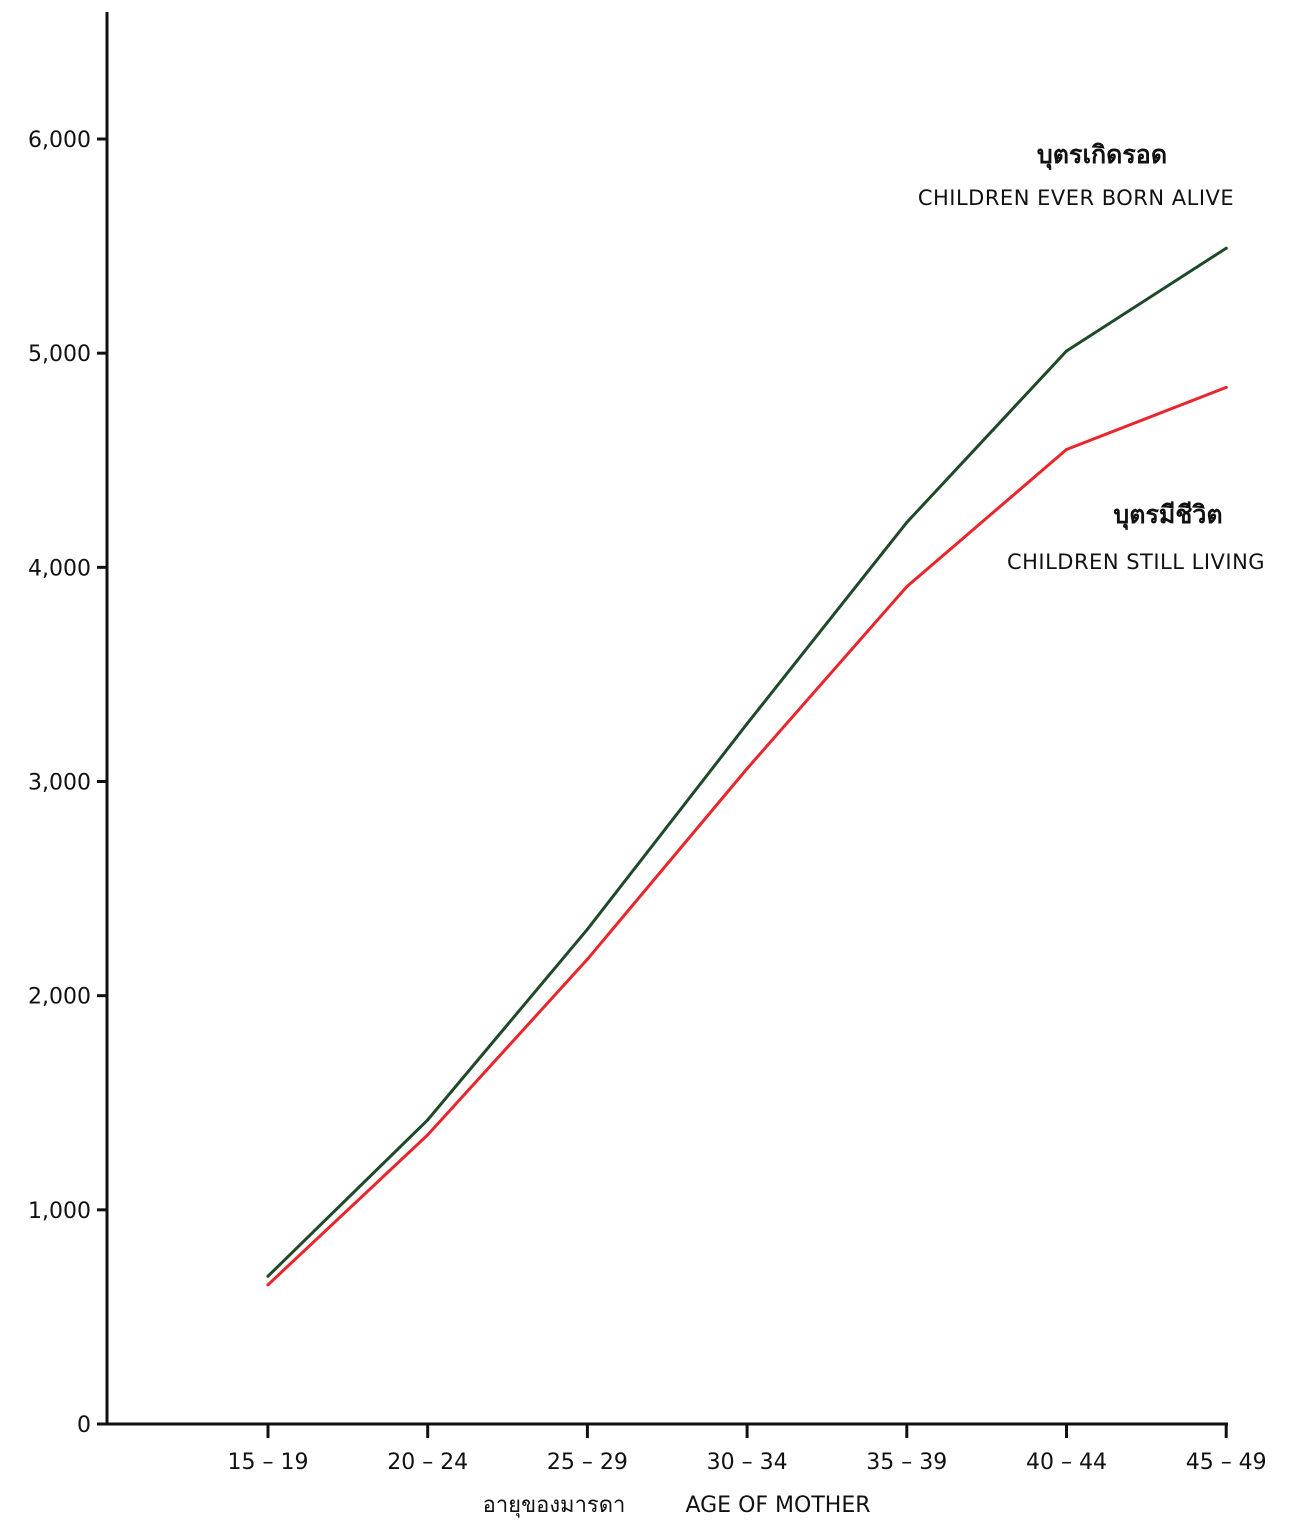 This screenshot has height=1526, width=1301. Describe the element at coordinates (747, 1462) in the screenshot. I see `x-tick-label: 30 – 34` at that location.